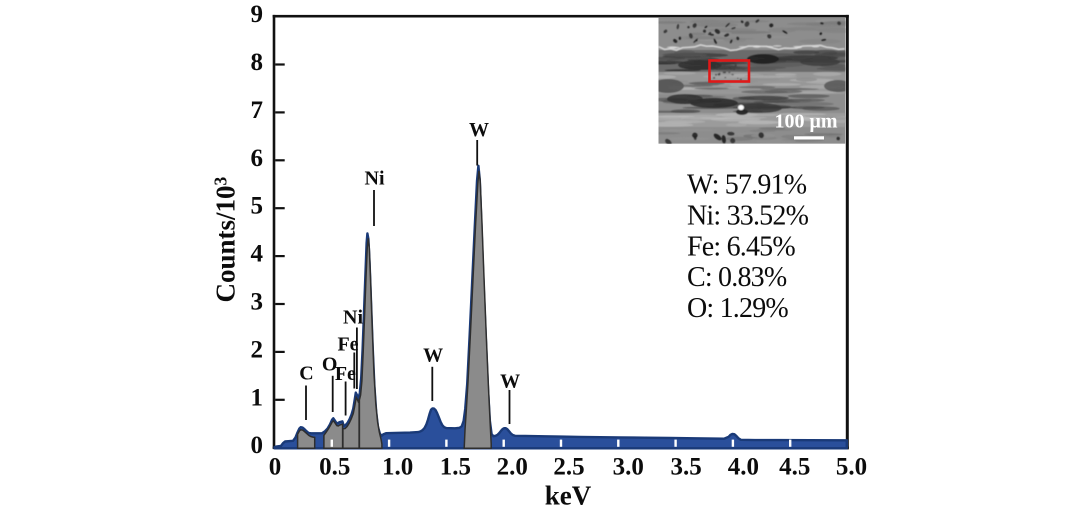 The image size is (1080, 512). I want to click on svg-text: 7, so click(257, 110).